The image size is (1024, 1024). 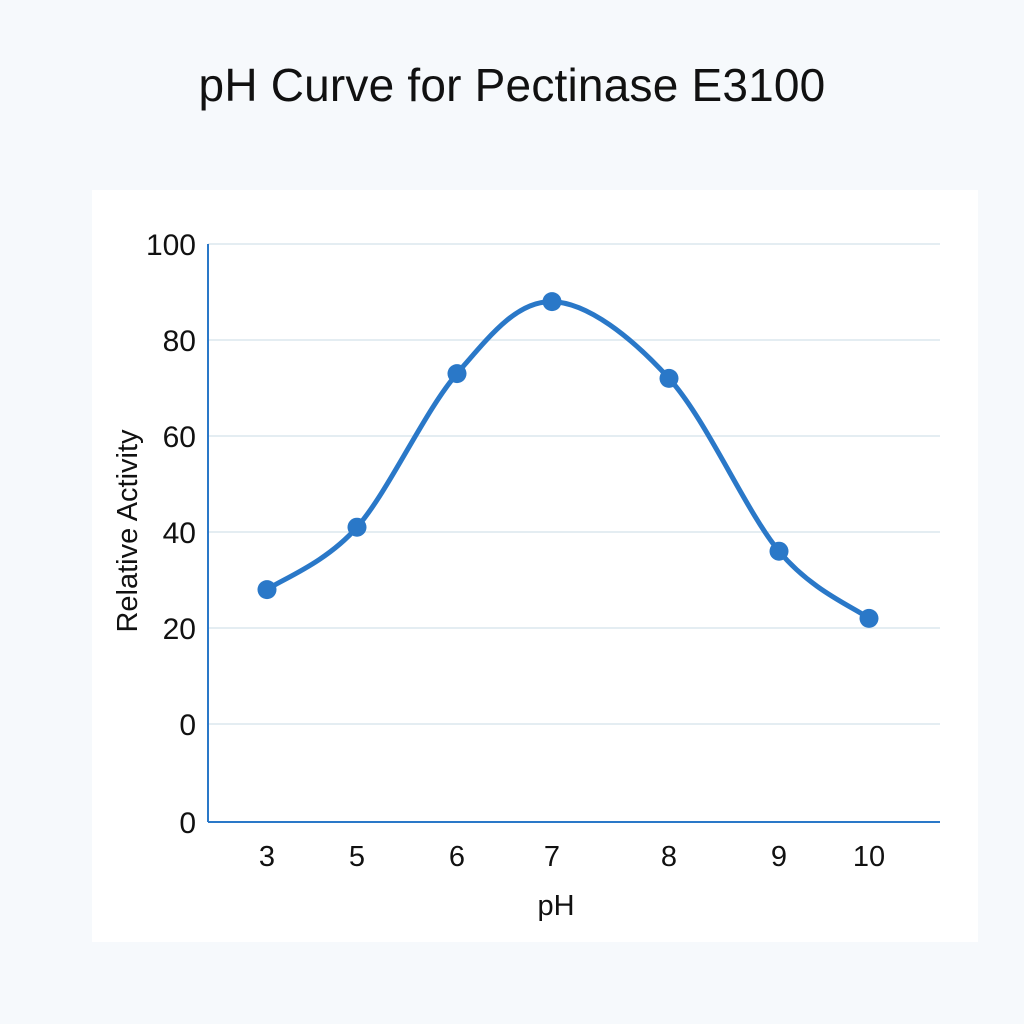 What do you see at coordinates (128, 531) in the screenshot?
I see `y-axis-label: Relative Activity` at bounding box center [128, 531].